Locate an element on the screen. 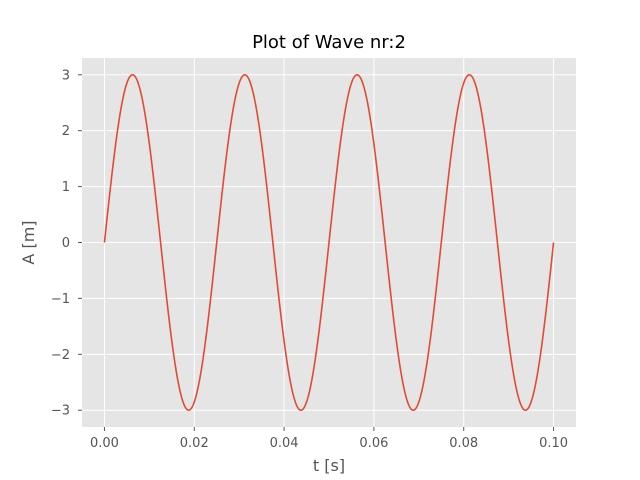  y-axis-label: A [m] is located at coordinates (28, 242).